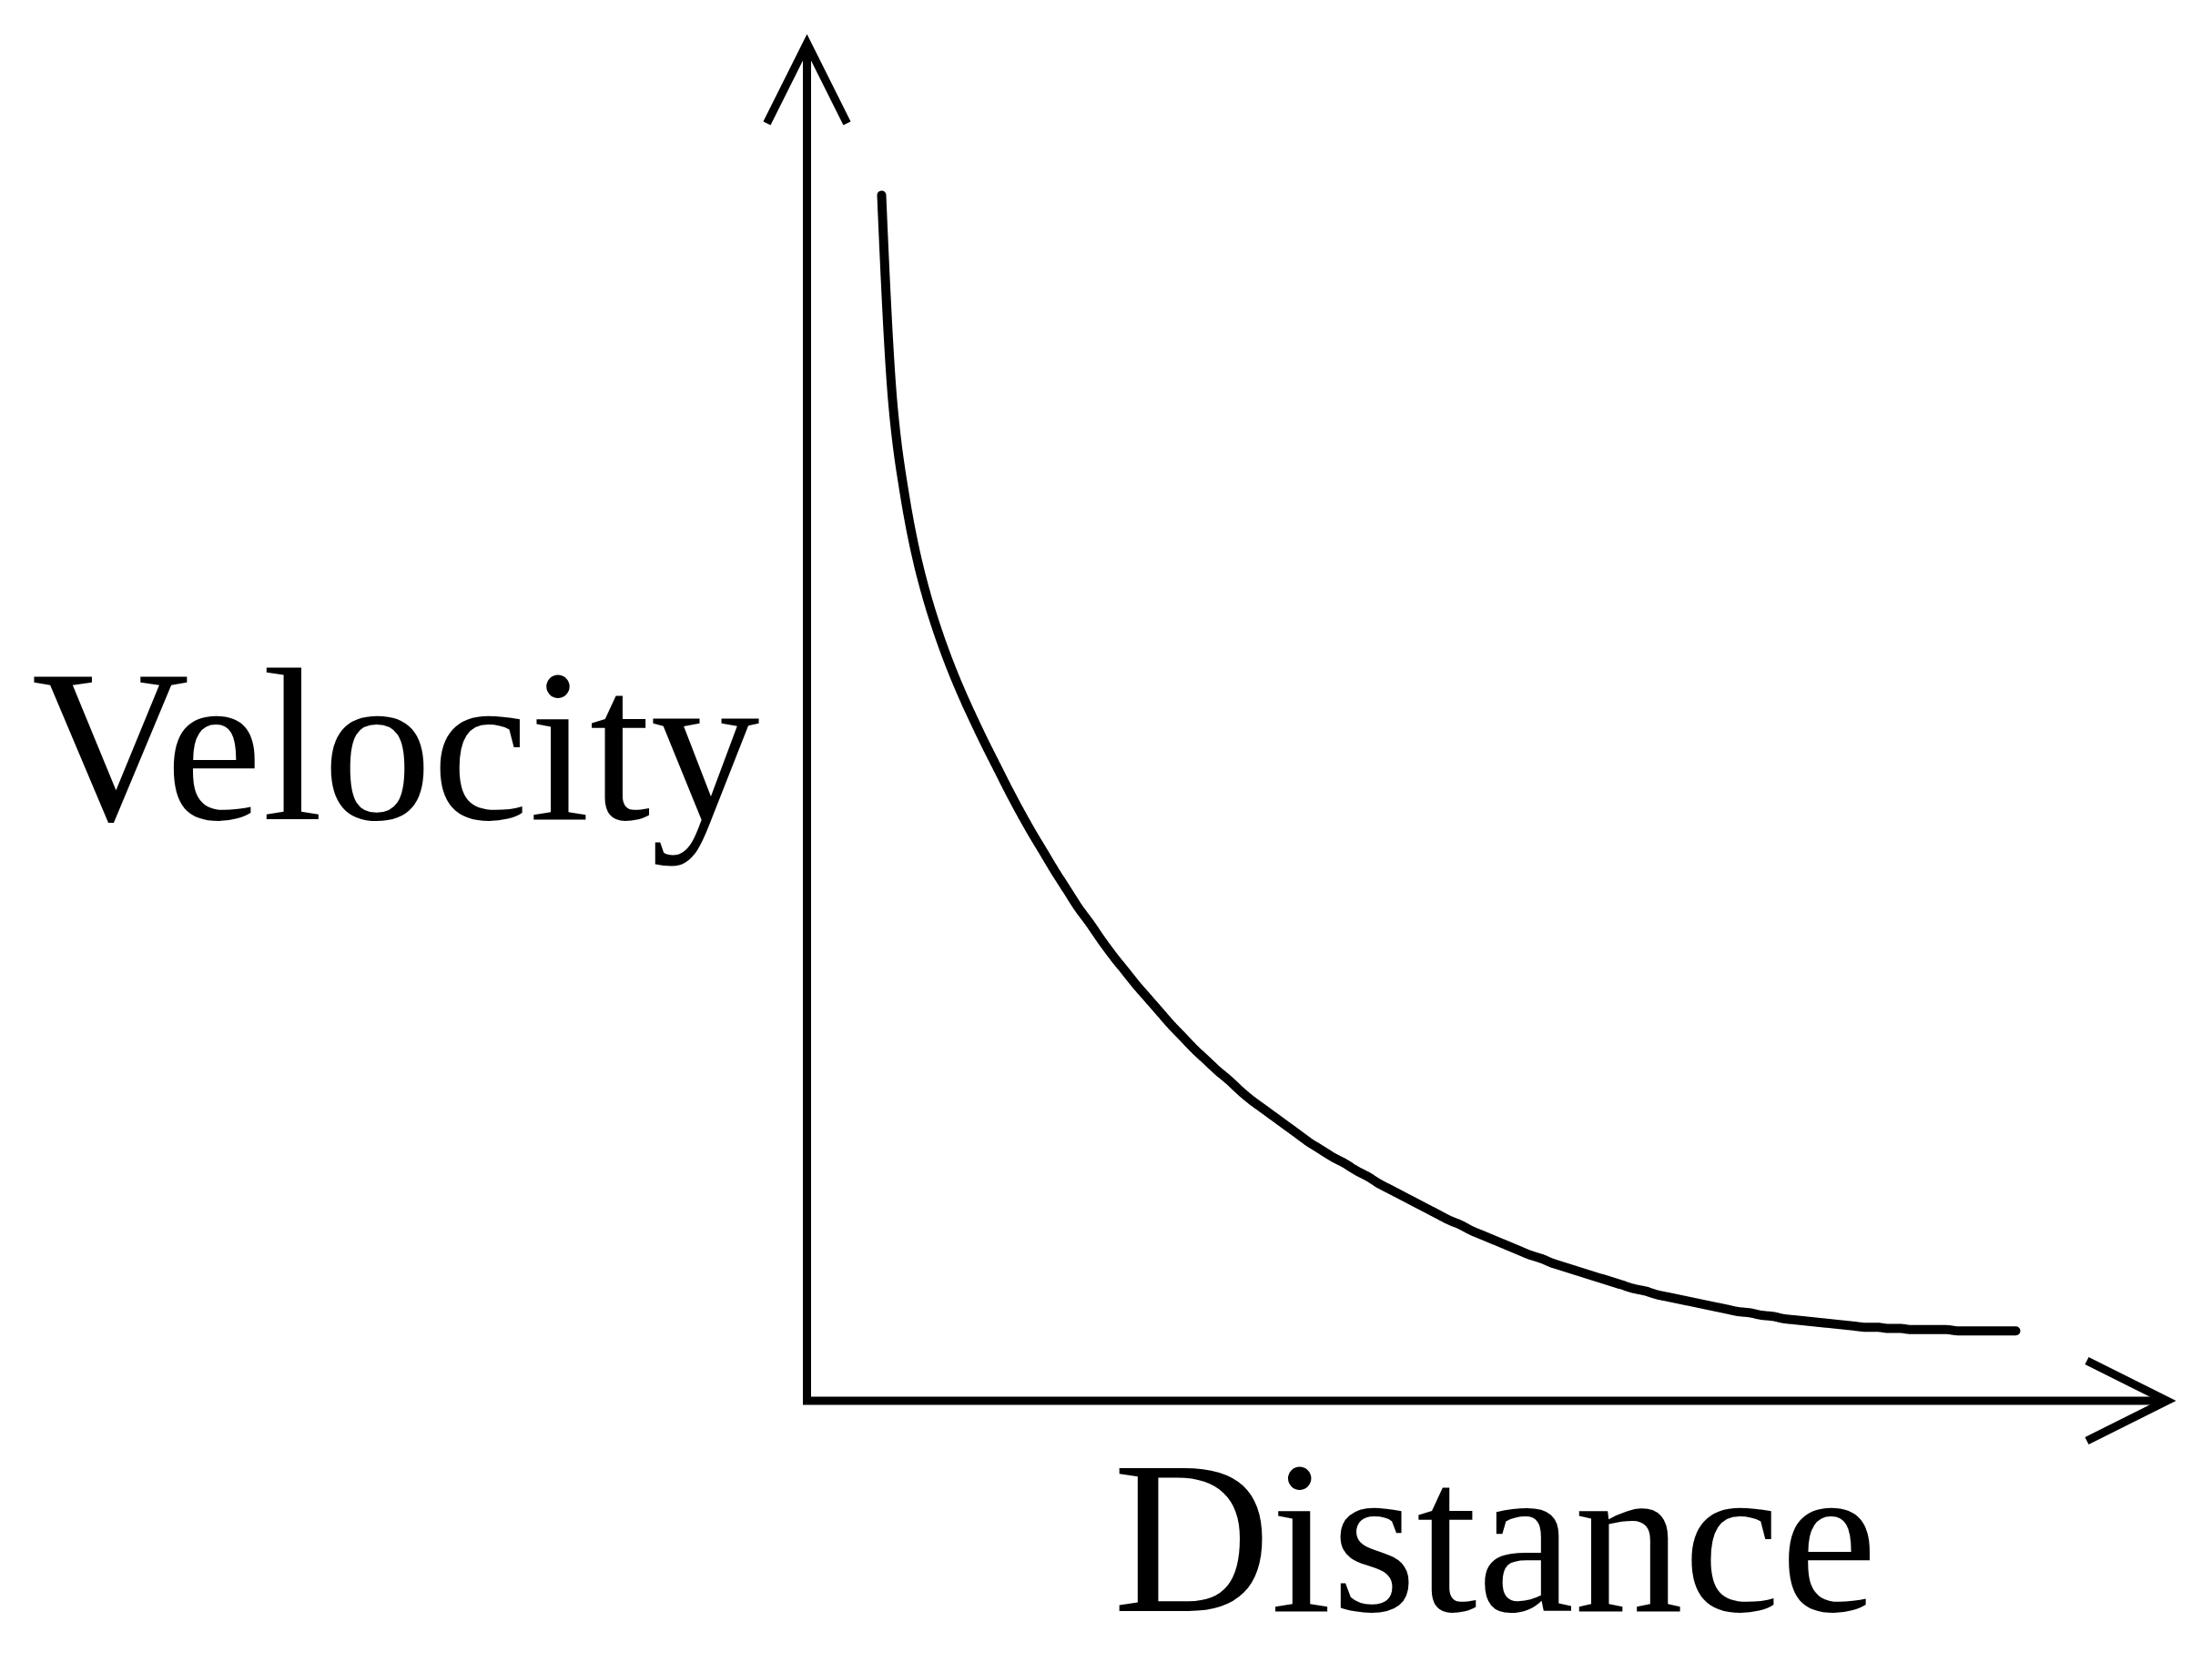 The width and height of the screenshot is (2212, 1662). Describe the element at coordinates (395, 744) in the screenshot. I see `y-axis-title: Velocity` at that location.